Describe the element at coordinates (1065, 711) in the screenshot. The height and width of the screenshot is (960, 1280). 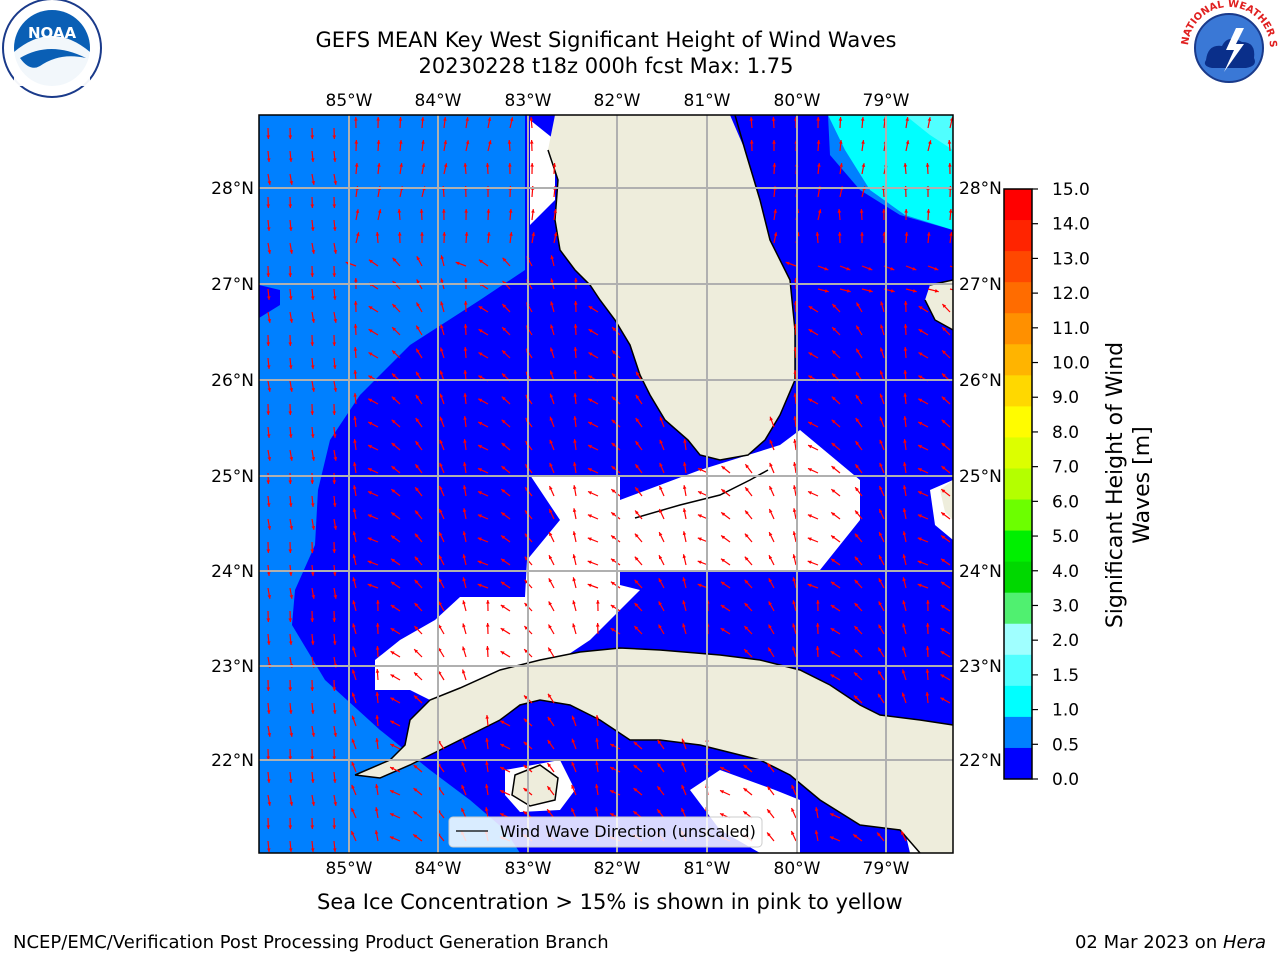
I see `colorbar-tick-label: 1.0` at that location.